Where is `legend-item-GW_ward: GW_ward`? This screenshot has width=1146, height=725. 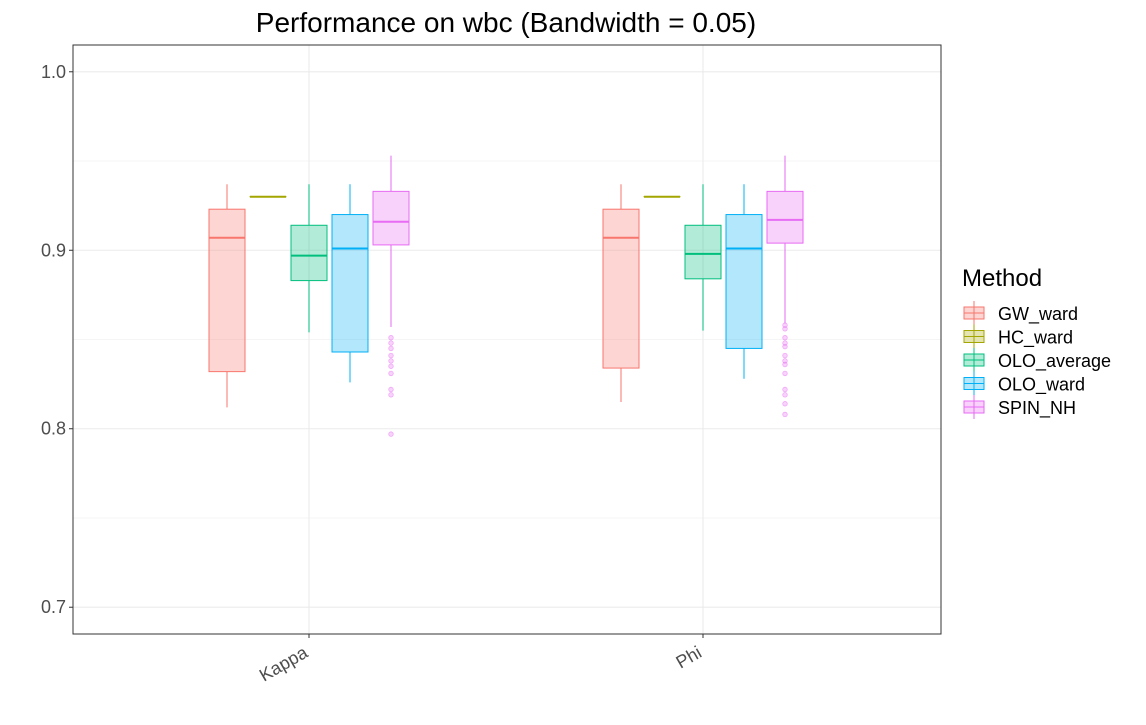 legend-item-GW_ward: GW_ward is located at coordinates (1020, 313).